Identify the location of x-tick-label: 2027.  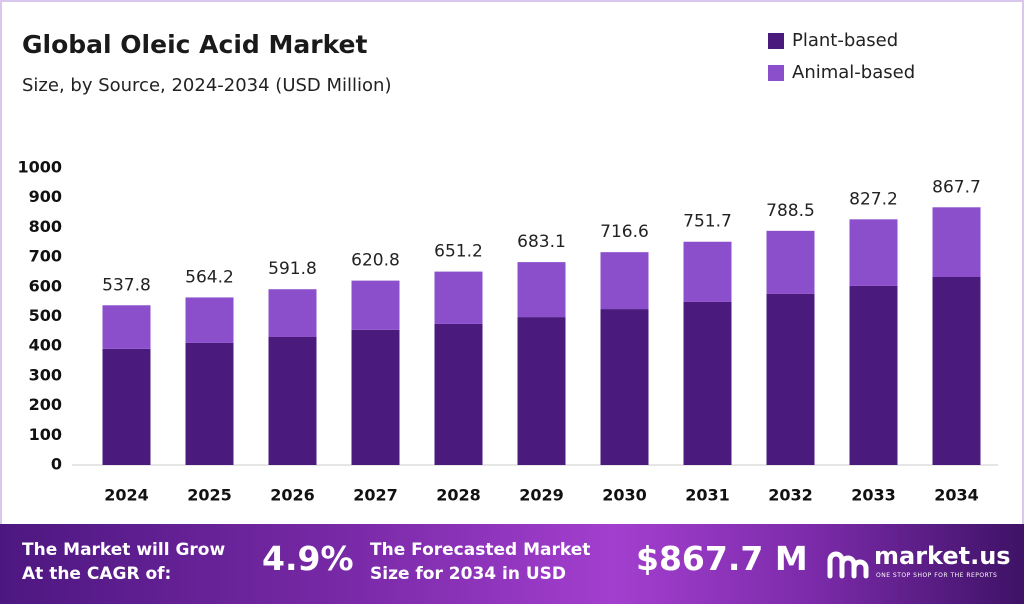
(375, 495).